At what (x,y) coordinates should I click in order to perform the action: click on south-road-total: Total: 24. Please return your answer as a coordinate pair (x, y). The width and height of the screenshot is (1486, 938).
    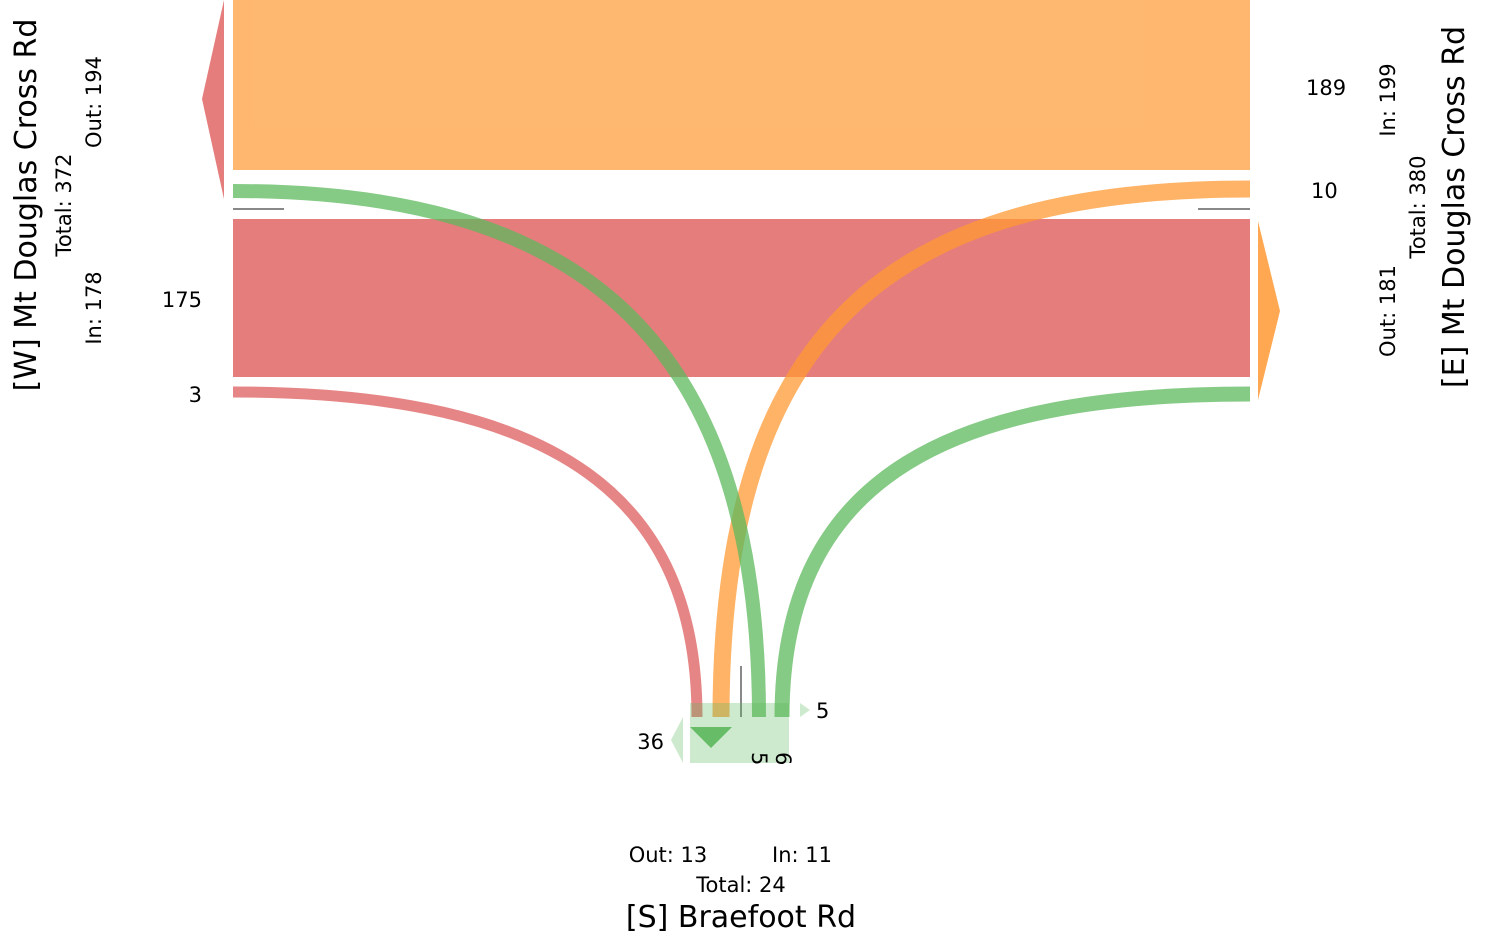
    Looking at the image, I should click on (740, 885).